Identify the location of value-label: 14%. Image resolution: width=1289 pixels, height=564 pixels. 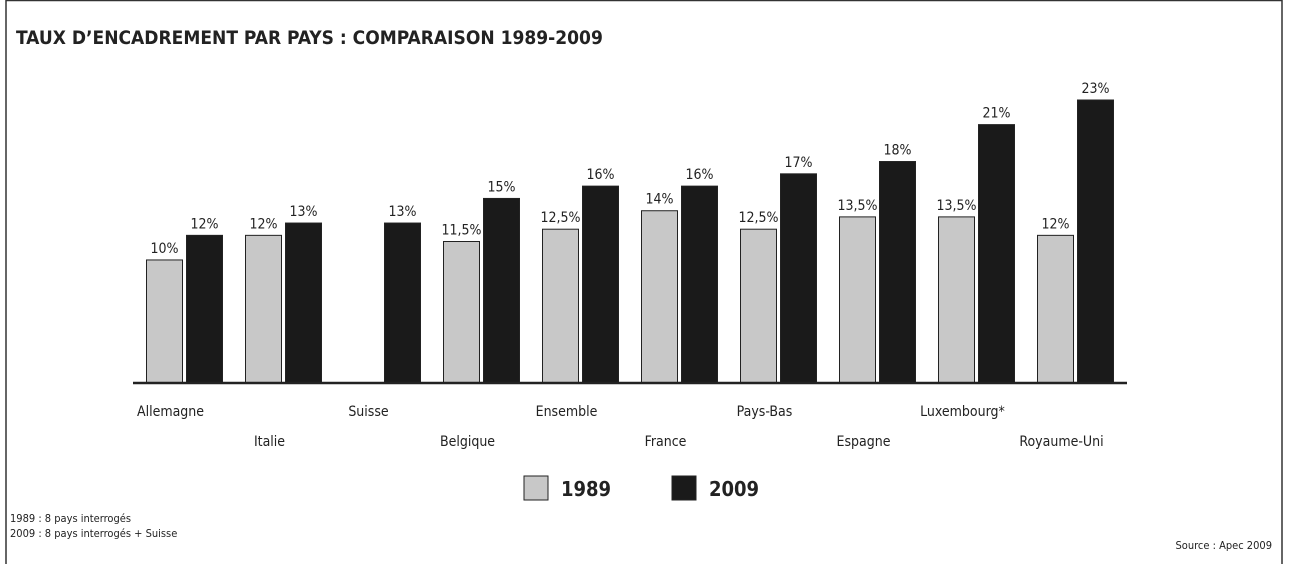
(660, 200).